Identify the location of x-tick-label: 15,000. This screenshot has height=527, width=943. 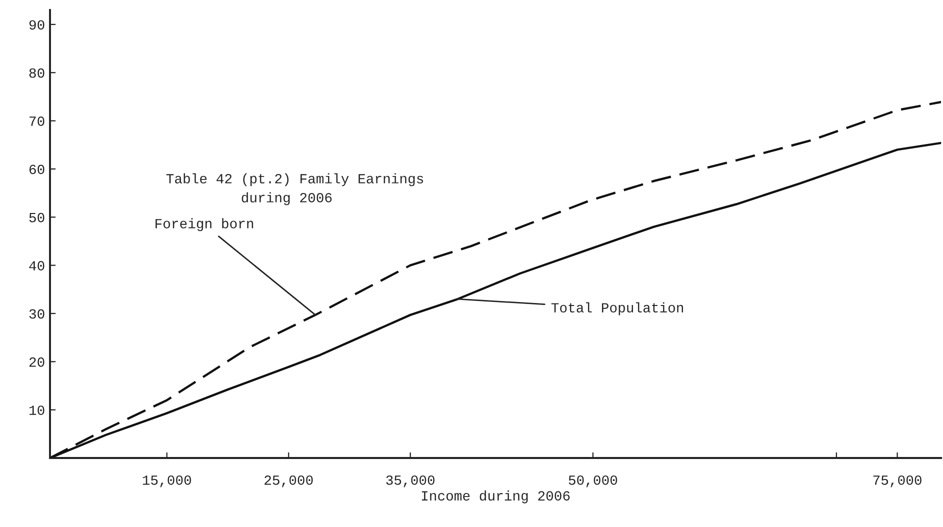
(167, 481).